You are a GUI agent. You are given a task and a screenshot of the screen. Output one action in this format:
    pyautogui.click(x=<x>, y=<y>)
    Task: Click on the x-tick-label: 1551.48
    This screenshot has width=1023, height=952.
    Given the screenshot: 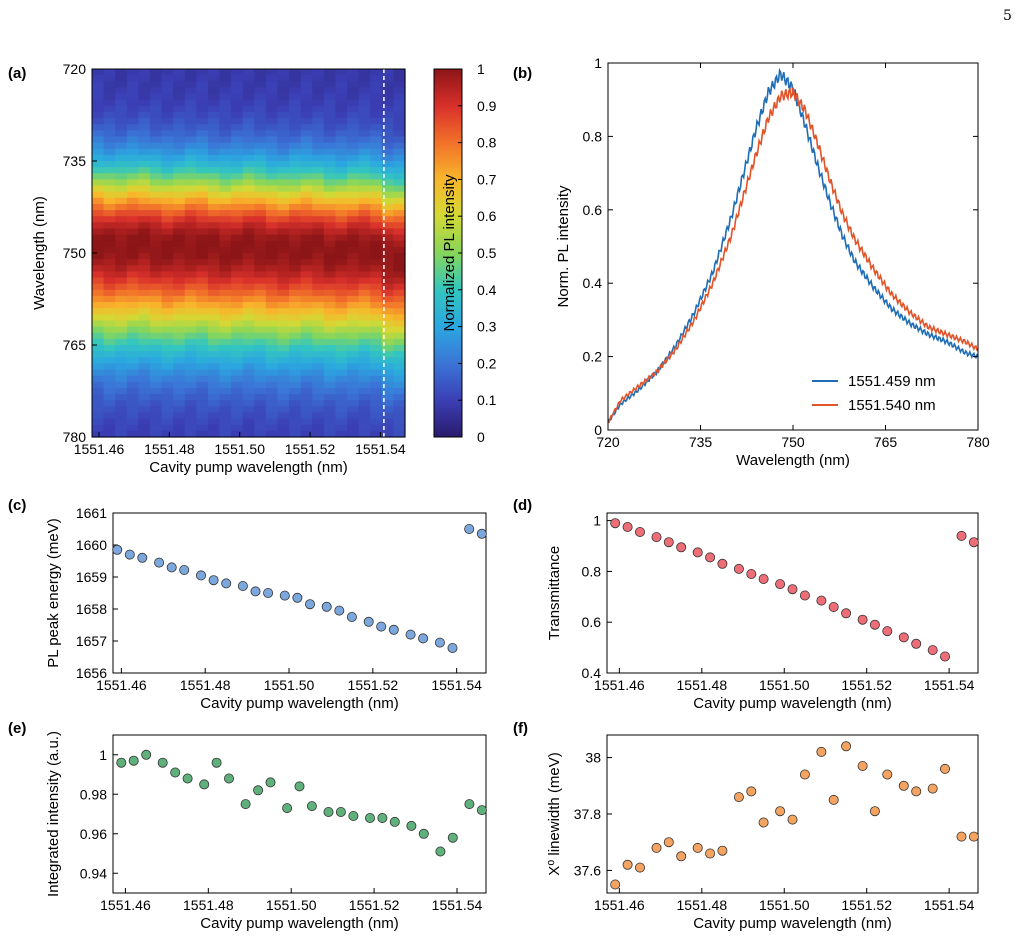 What is the action you would take?
    pyautogui.click(x=205, y=685)
    